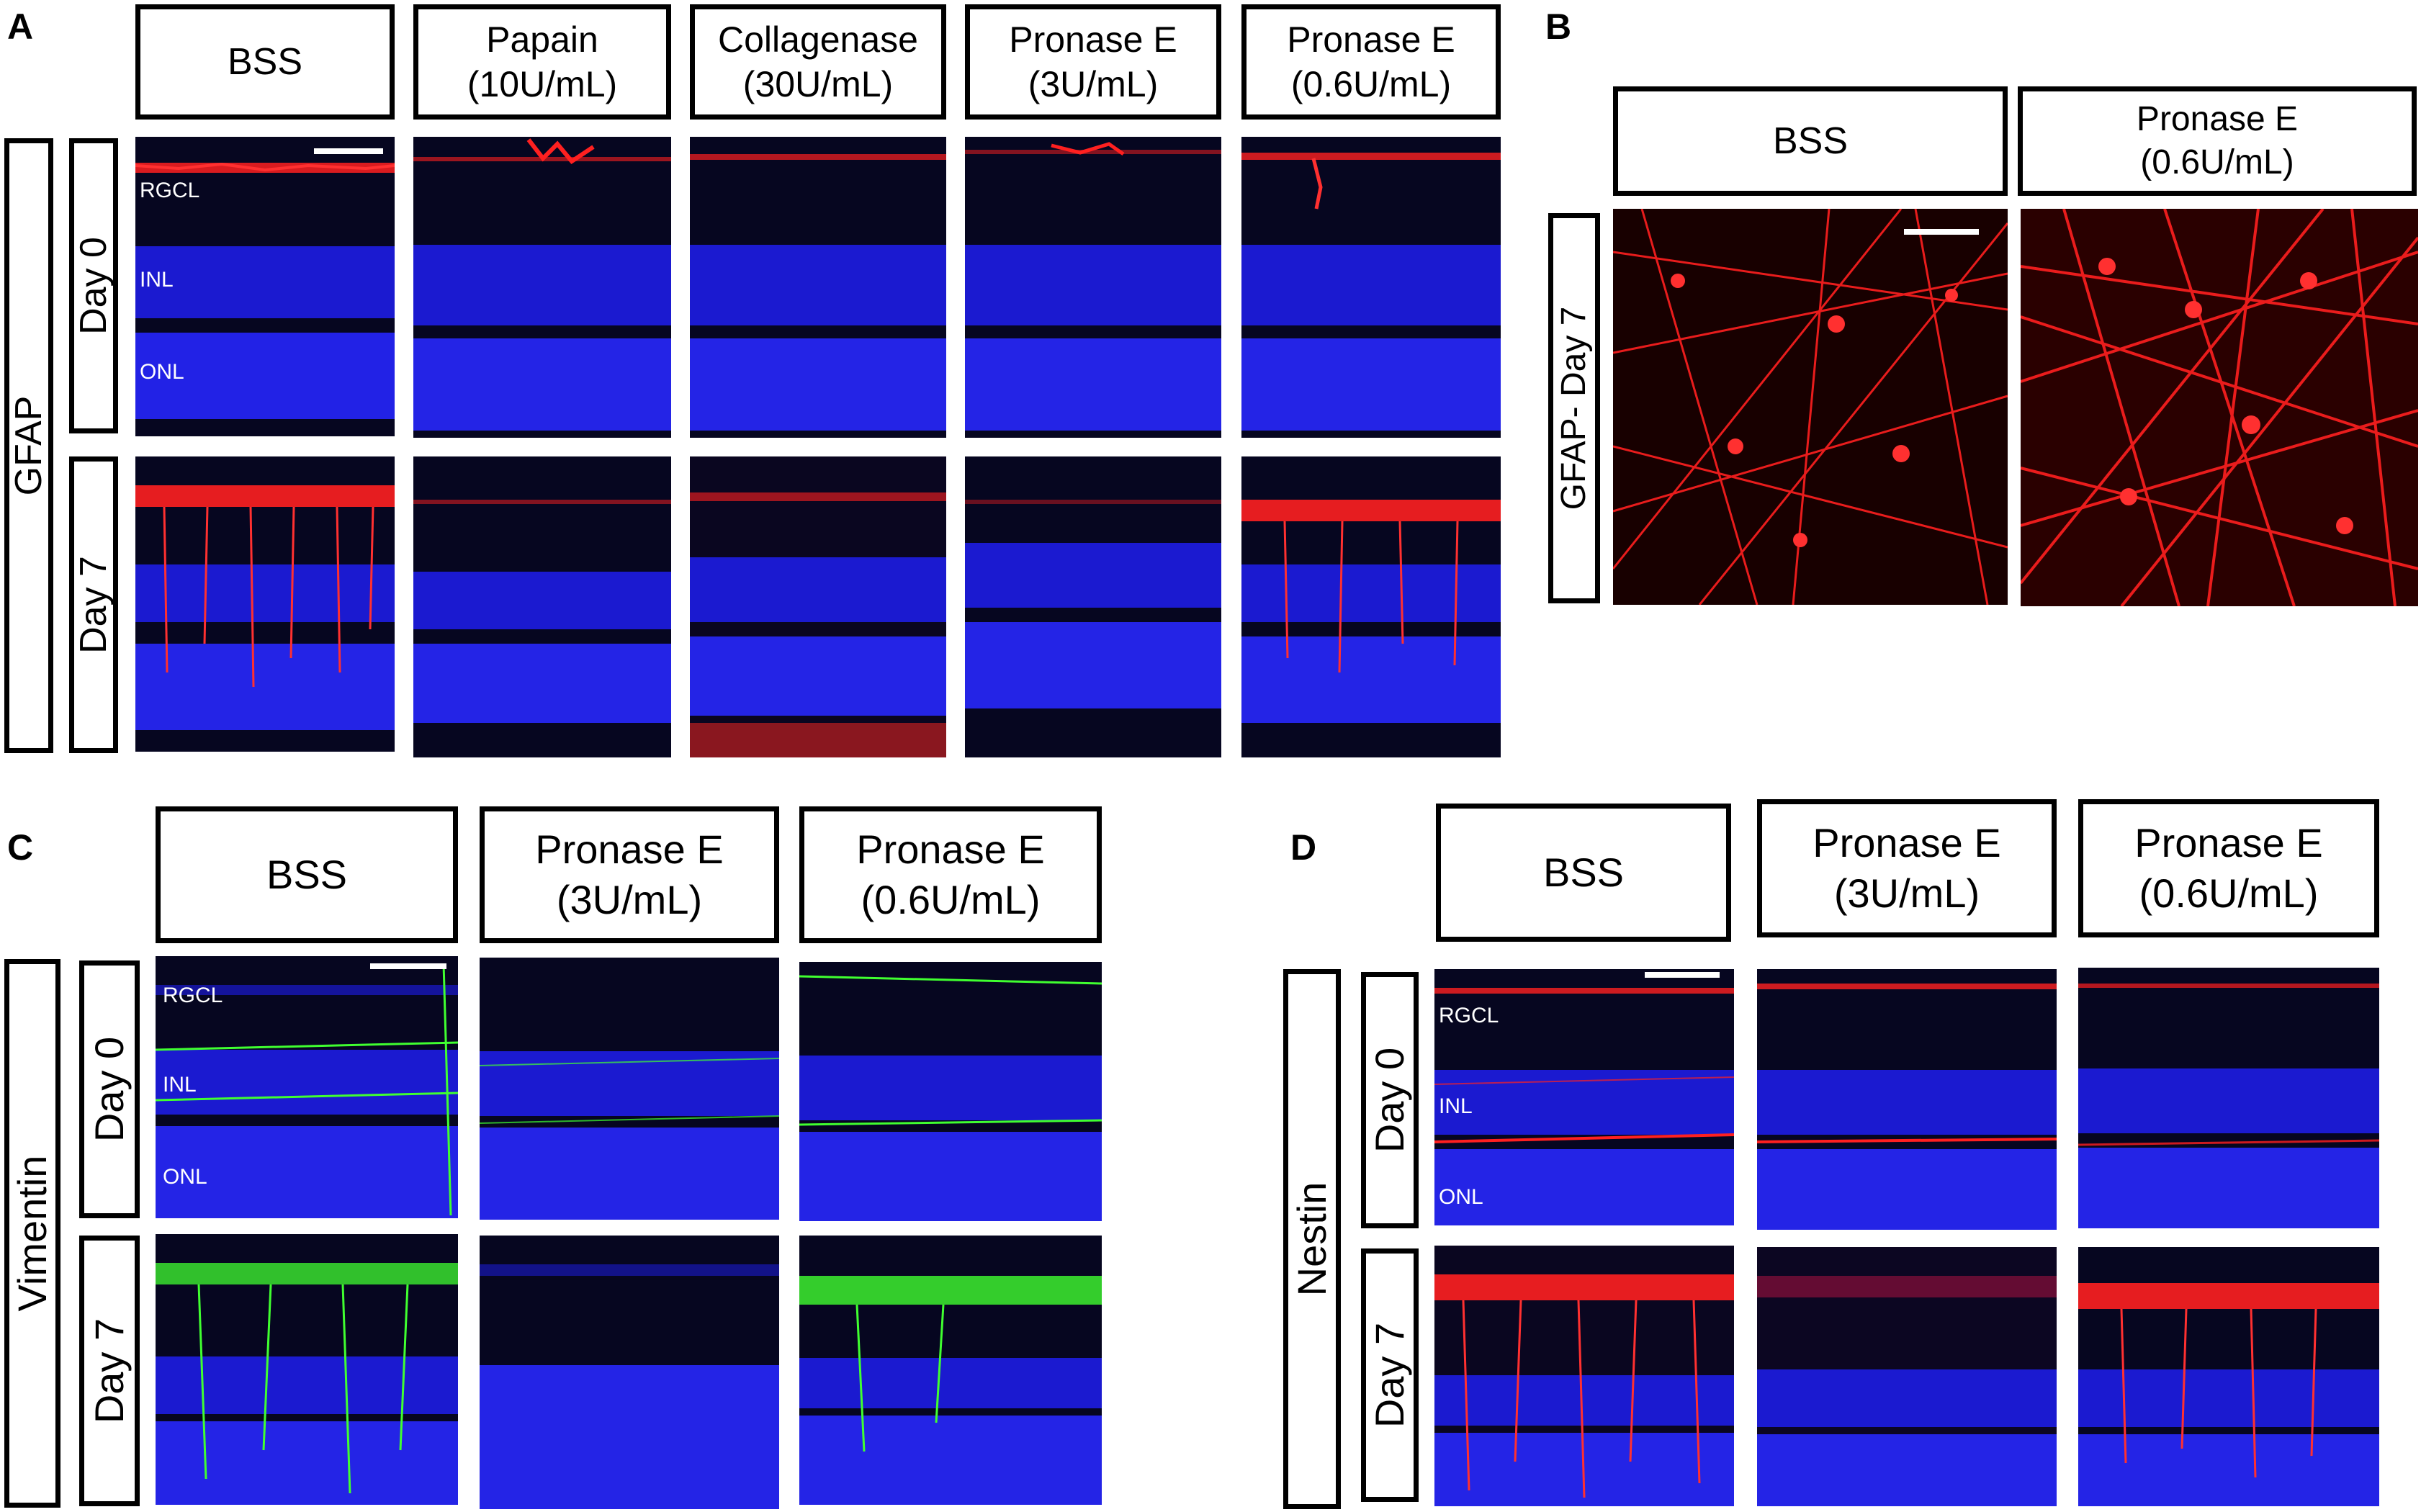 This screenshot has width=2421, height=1512. What do you see at coordinates (1583, 873) in the screenshot?
I see `col-header-d-bss: BSS` at bounding box center [1583, 873].